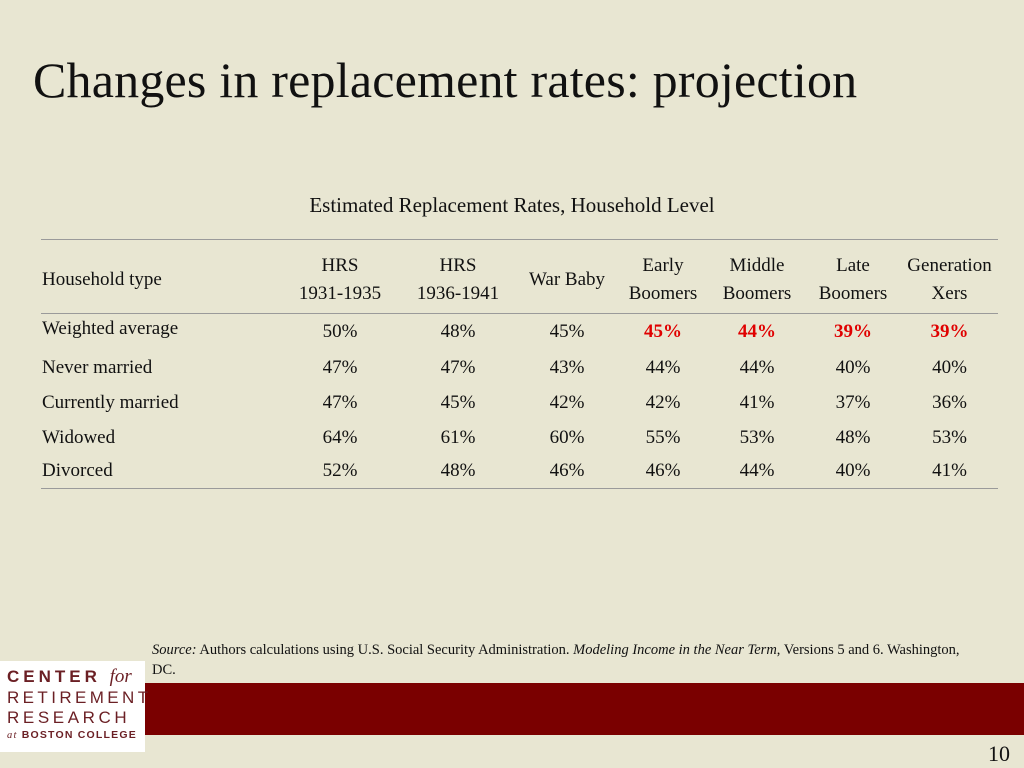 This screenshot has height=768, width=1024. I want to click on source-text-end: , Versions 5 and 6. Washington, DC., so click(556, 660).